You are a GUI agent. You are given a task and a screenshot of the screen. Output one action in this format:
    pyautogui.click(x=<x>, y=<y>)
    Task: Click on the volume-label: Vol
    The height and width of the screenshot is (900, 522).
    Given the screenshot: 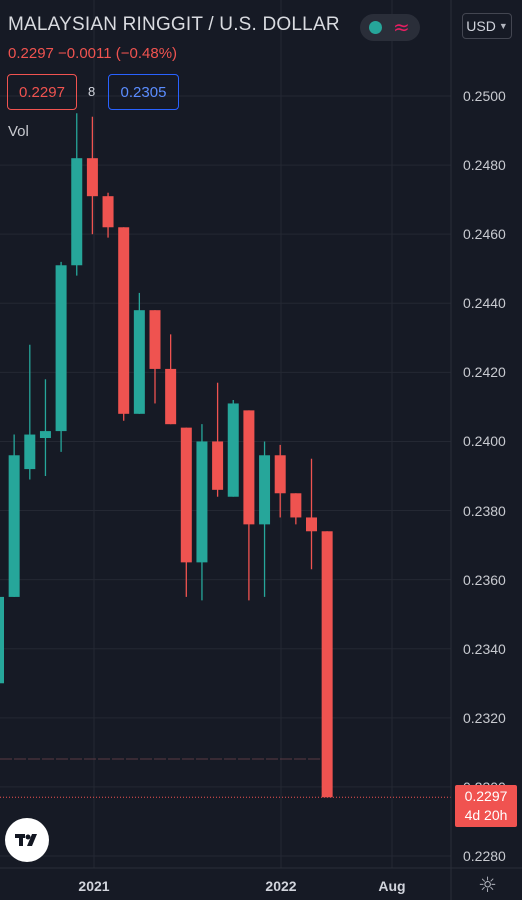 What is the action you would take?
    pyautogui.click(x=18, y=131)
    